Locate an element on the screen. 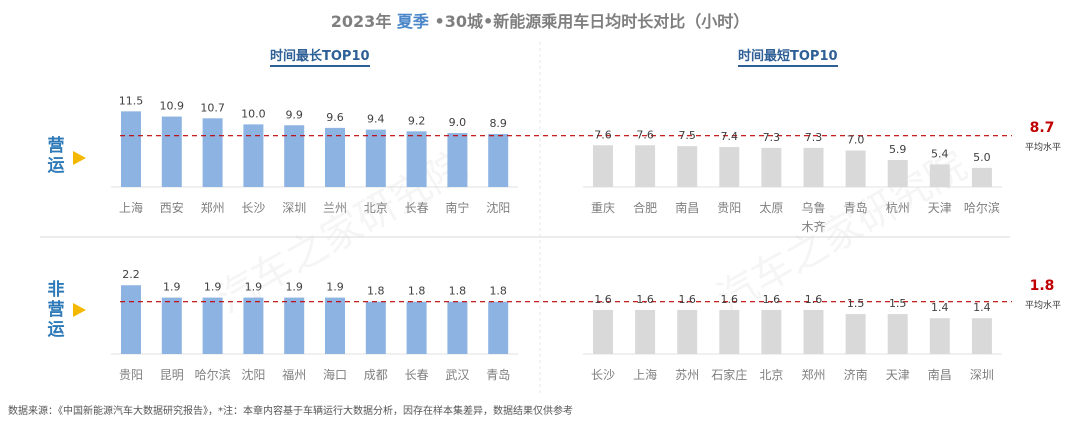 The width and height of the screenshot is (1080, 440). category-label: 重庆 is located at coordinates (603, 208).